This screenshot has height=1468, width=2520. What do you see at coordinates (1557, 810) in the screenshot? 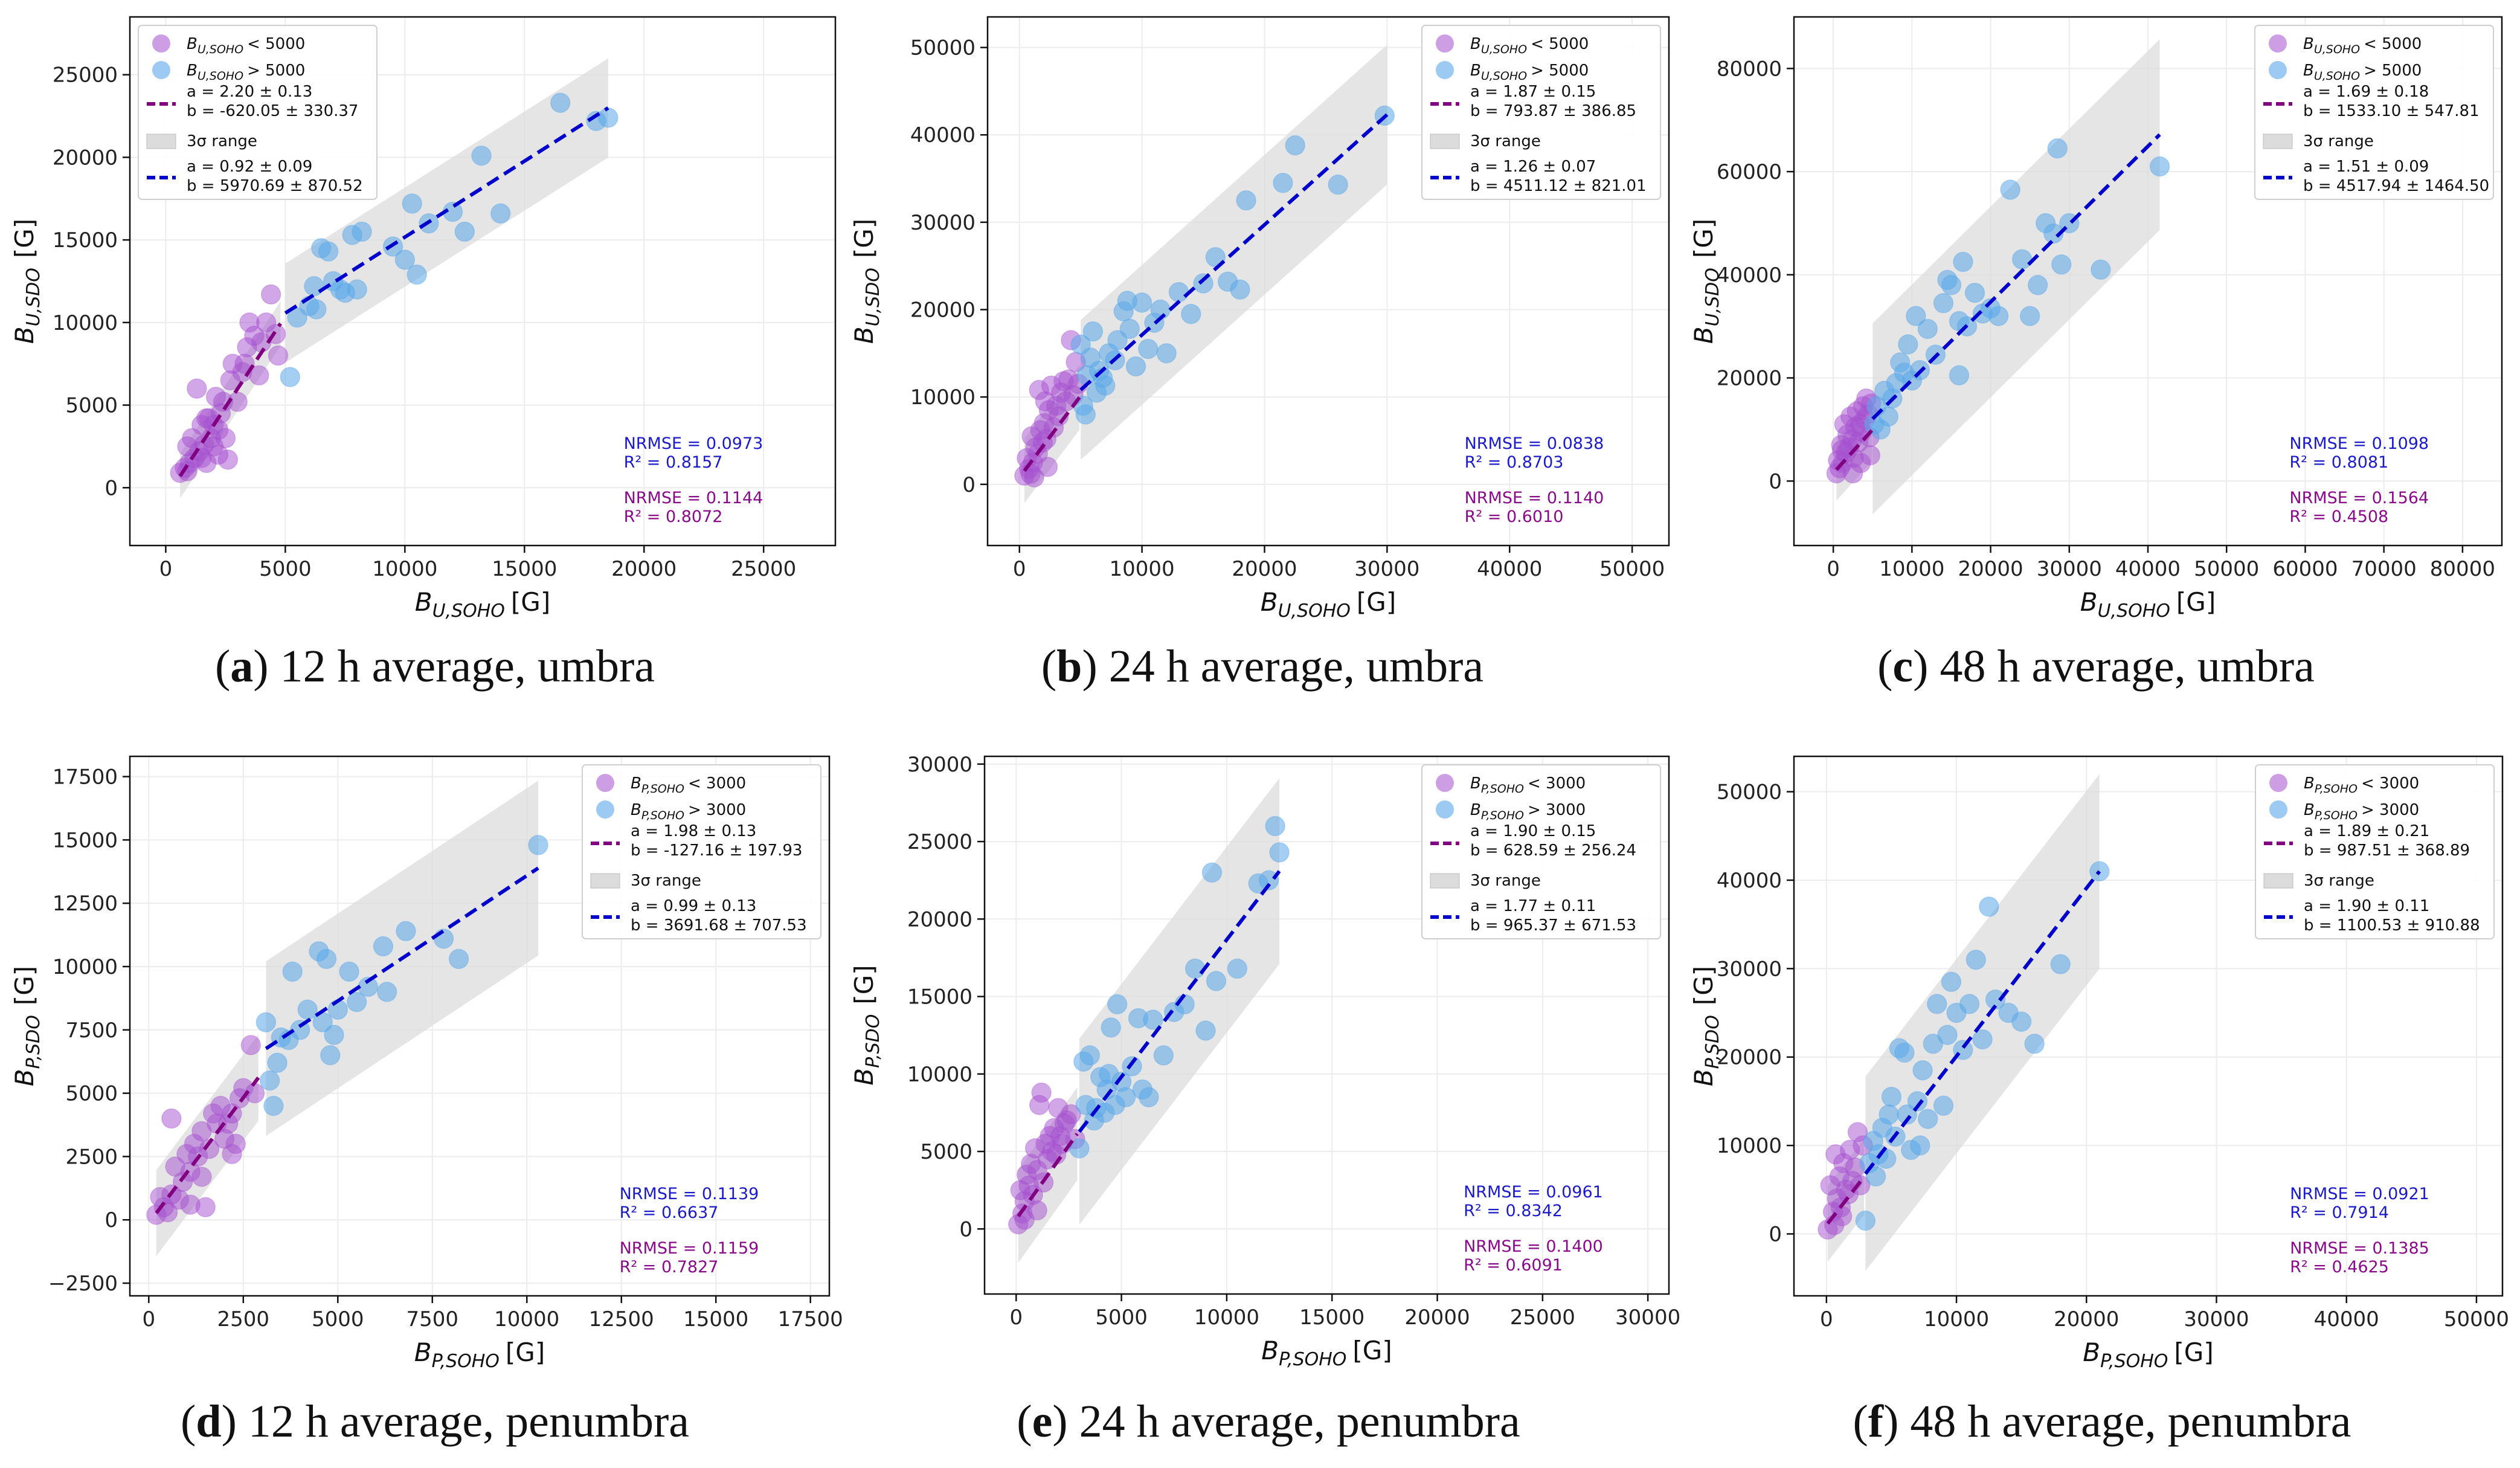
I see `legend-label-high-rest: > 3000` at bounding box center [1557, 810].